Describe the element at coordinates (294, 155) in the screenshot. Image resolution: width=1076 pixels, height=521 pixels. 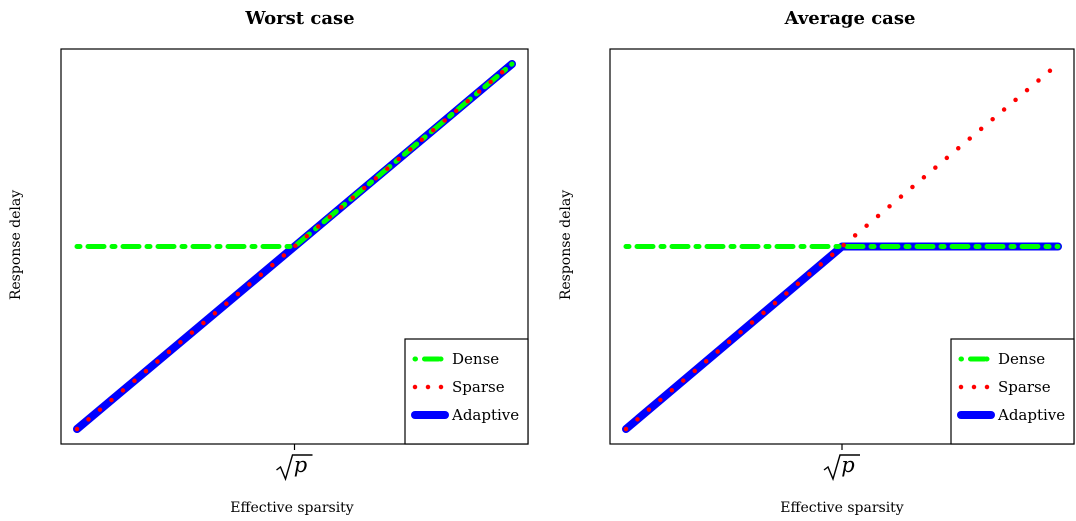
I see `series-line-dense` at that location.